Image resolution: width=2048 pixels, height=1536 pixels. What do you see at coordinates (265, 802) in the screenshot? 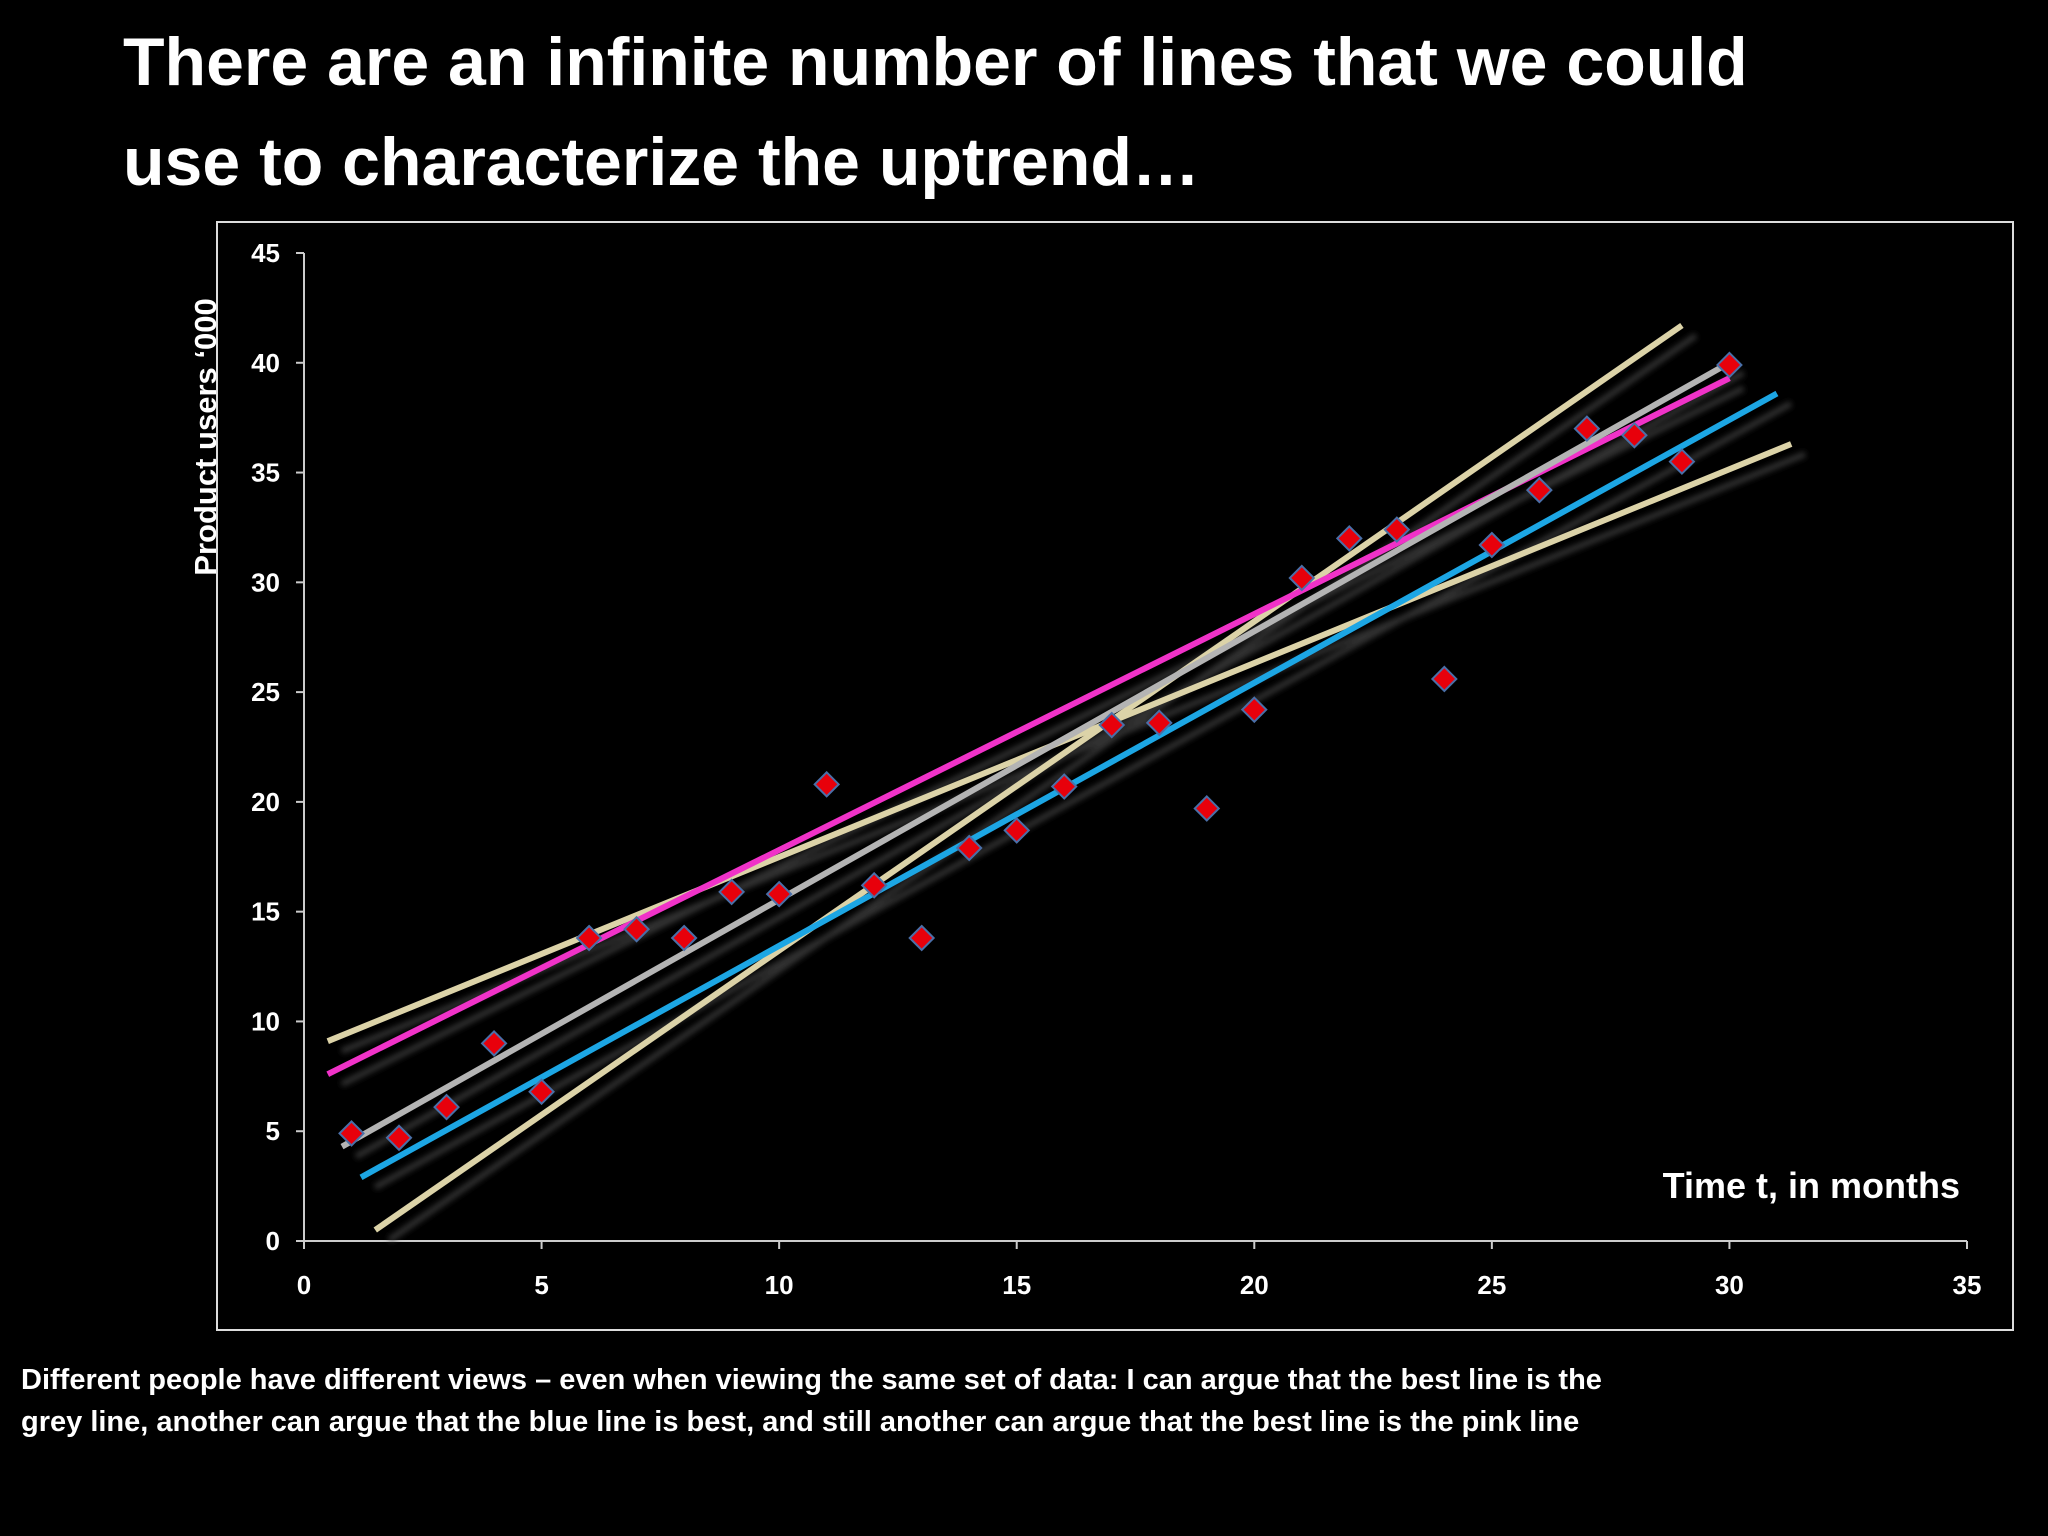
I see `y-tick-label: 20` at bounding box center [265, 802].